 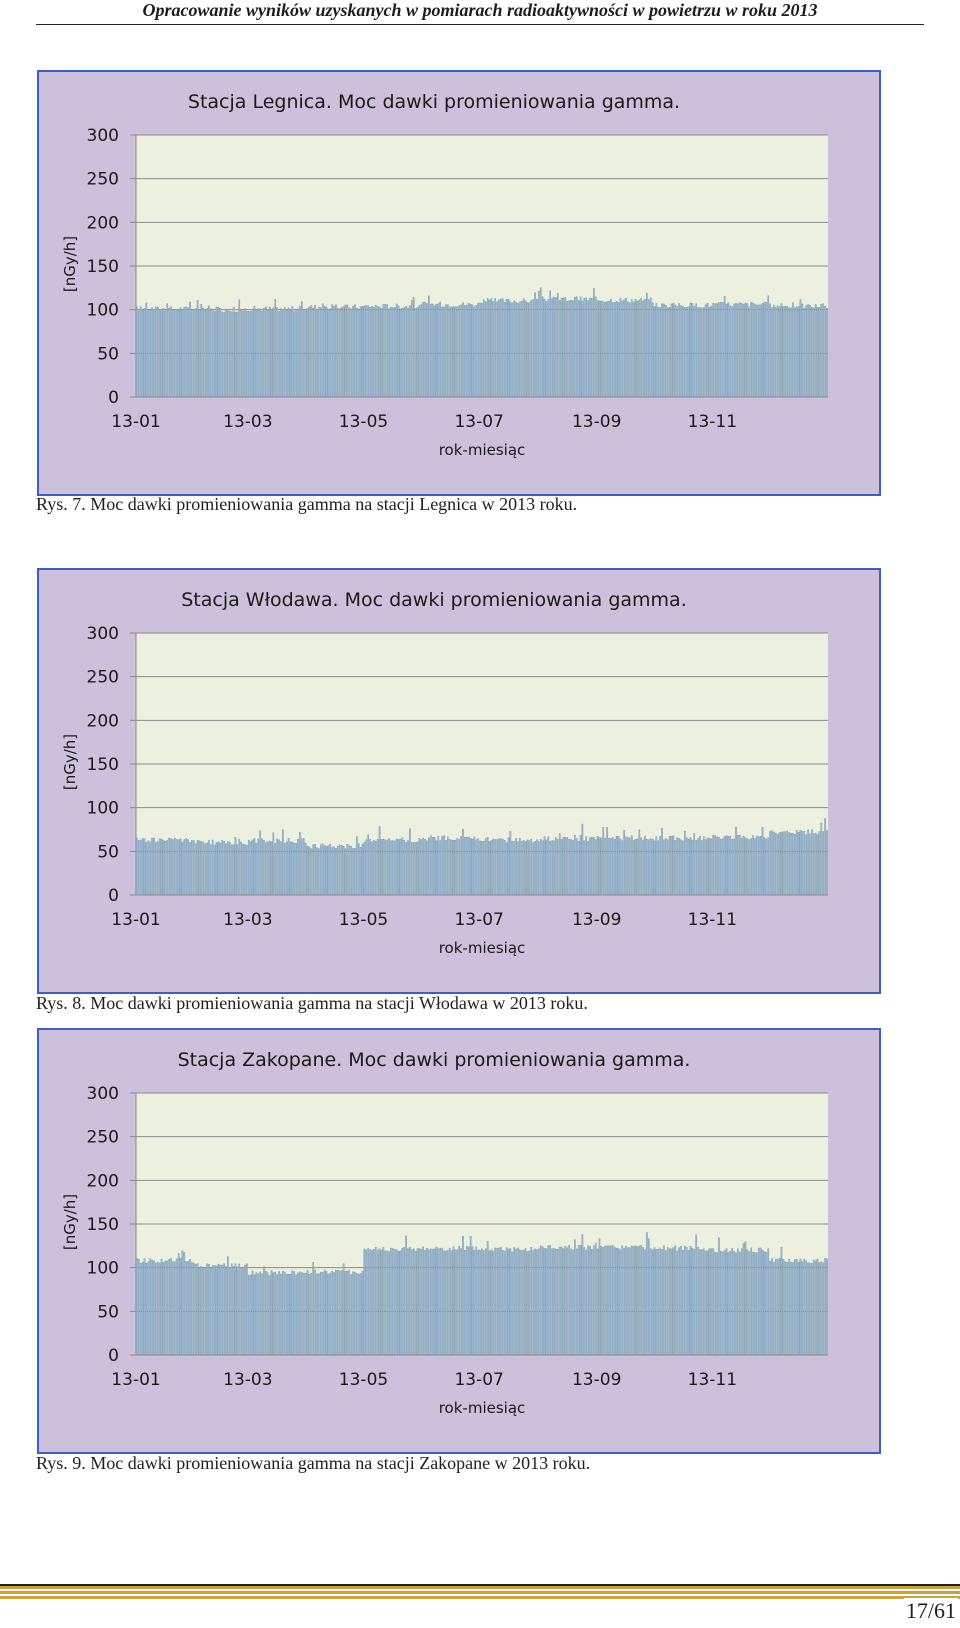 What do you see at coordinates (103, 1181) in the screenshot?
I see `y-tick-label: 200` at bounding box center [103, 1181].